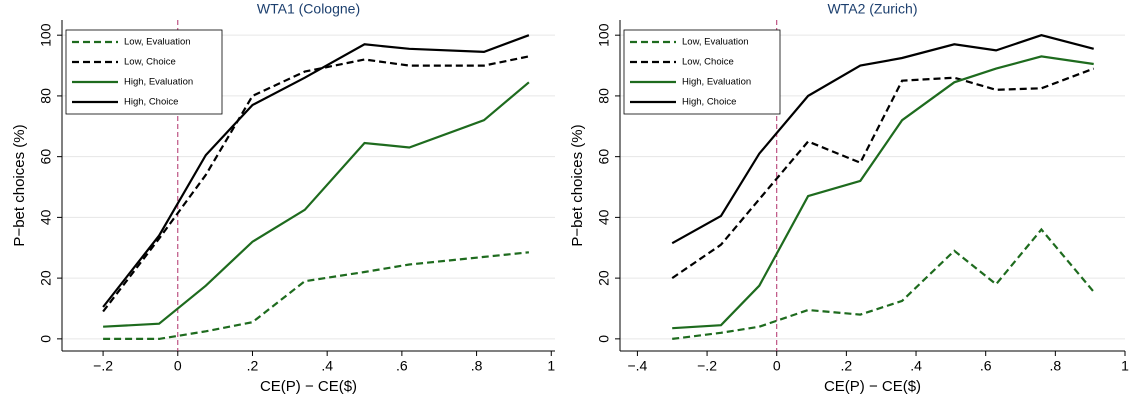  I want to click on x-tick-label: −.4, so click(637, 366).